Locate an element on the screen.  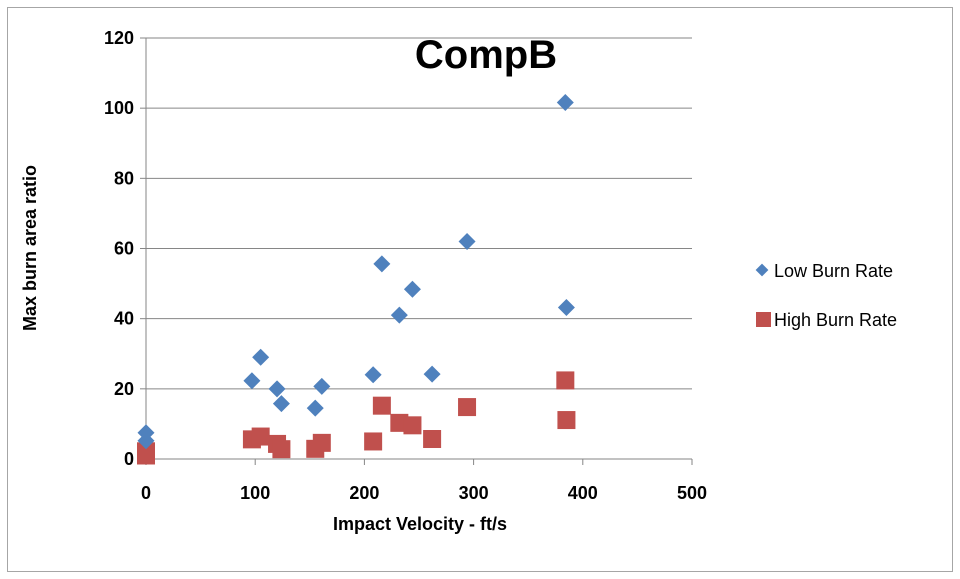
y-tick-label: 120 is located at coordinates (119, 38).